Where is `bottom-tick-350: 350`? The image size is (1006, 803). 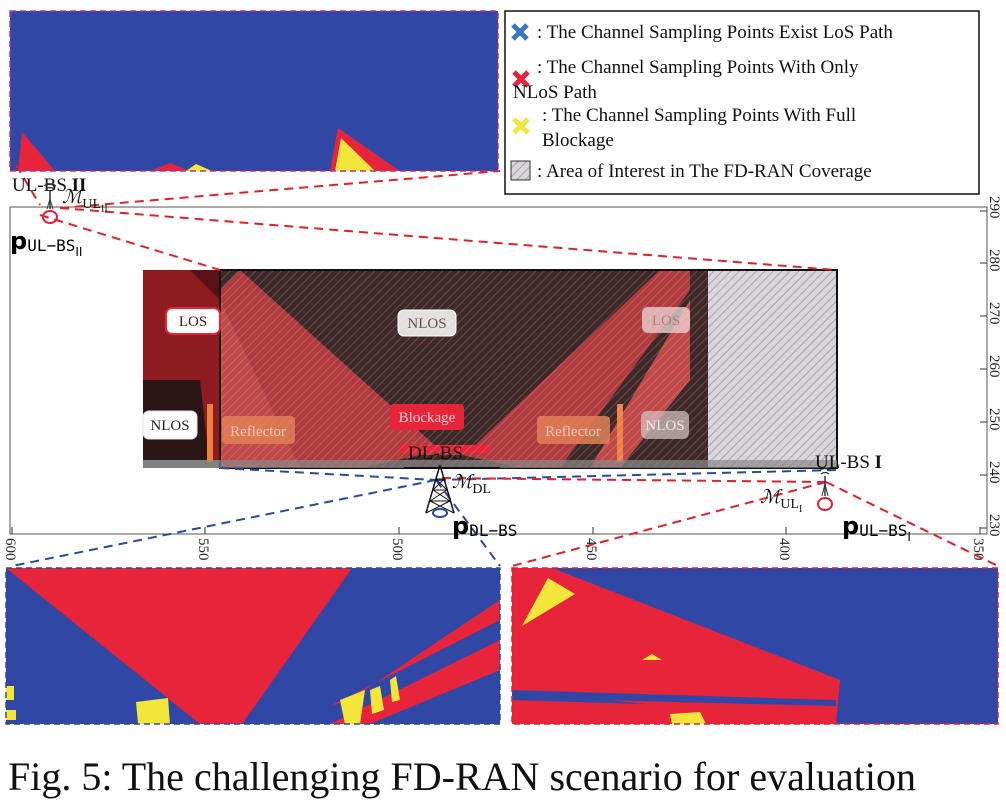 bottom-tick-350: 350 is located at coordinates (978, 549).